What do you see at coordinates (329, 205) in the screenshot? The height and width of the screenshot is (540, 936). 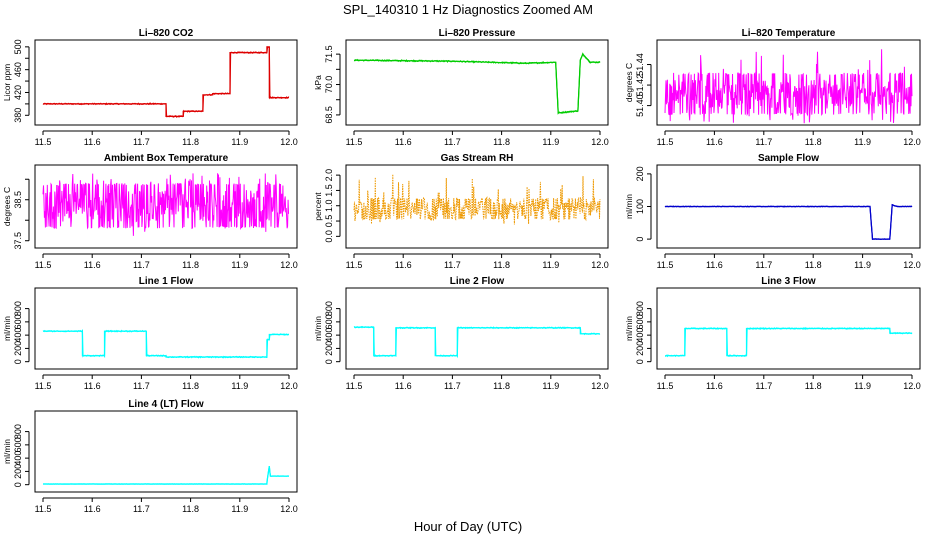 I see `y-tick-label: 1.0` at bounding box center [329, 205].